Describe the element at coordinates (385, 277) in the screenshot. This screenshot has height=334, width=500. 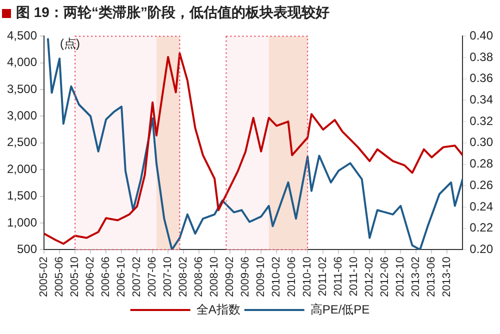
I see `x-tick-label: 2012-06` at that location.